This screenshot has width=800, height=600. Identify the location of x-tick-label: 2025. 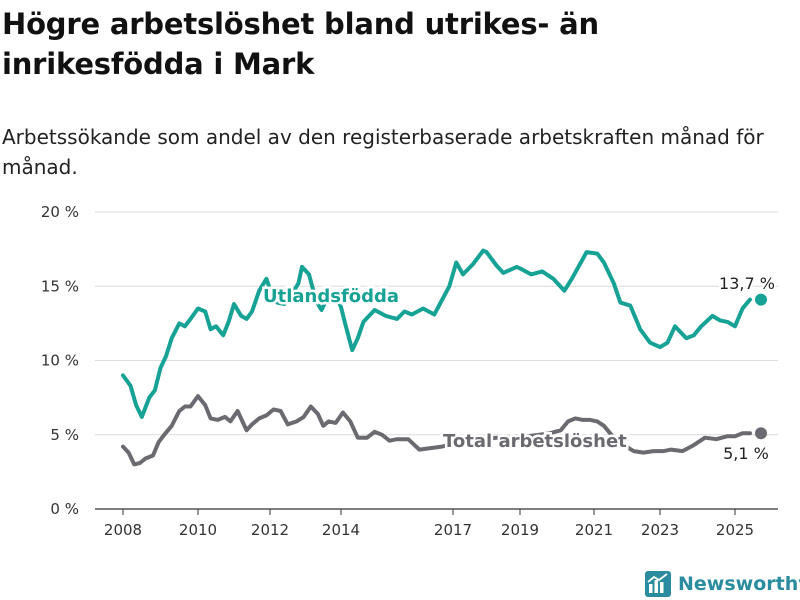
(735, 530).